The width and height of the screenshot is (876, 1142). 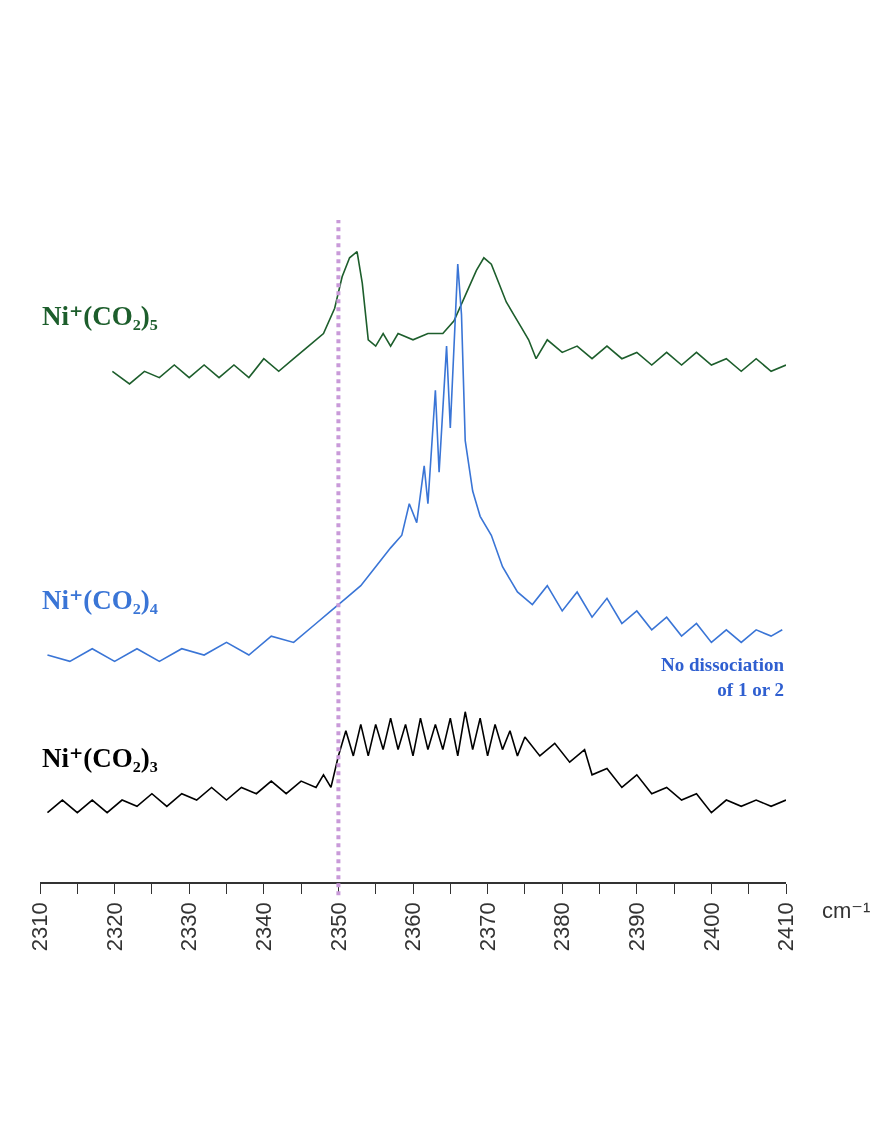 What do you see at coordinates (413, 927) in the screenshot?
I see `x-tick-label: 2360` at bounding box center [413, 927].